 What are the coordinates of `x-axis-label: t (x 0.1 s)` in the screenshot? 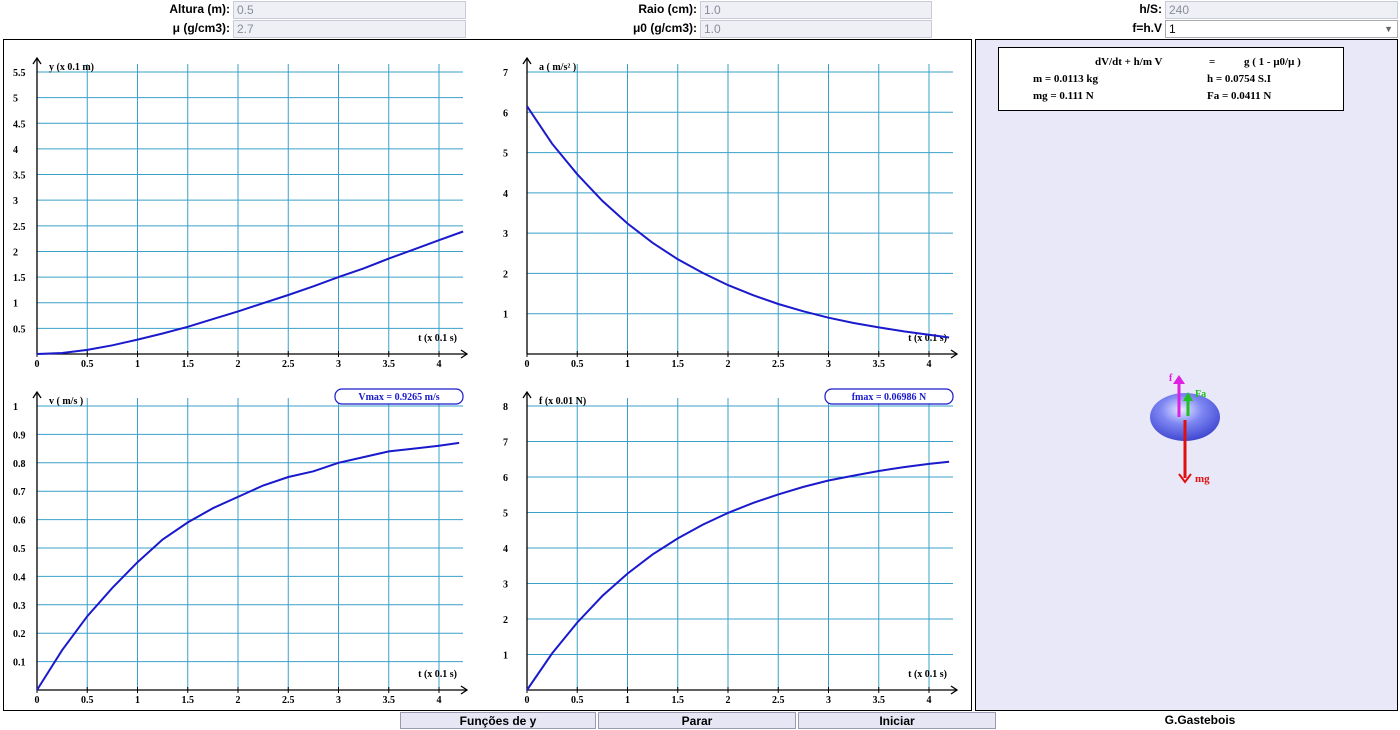 It's located at (927, 674).